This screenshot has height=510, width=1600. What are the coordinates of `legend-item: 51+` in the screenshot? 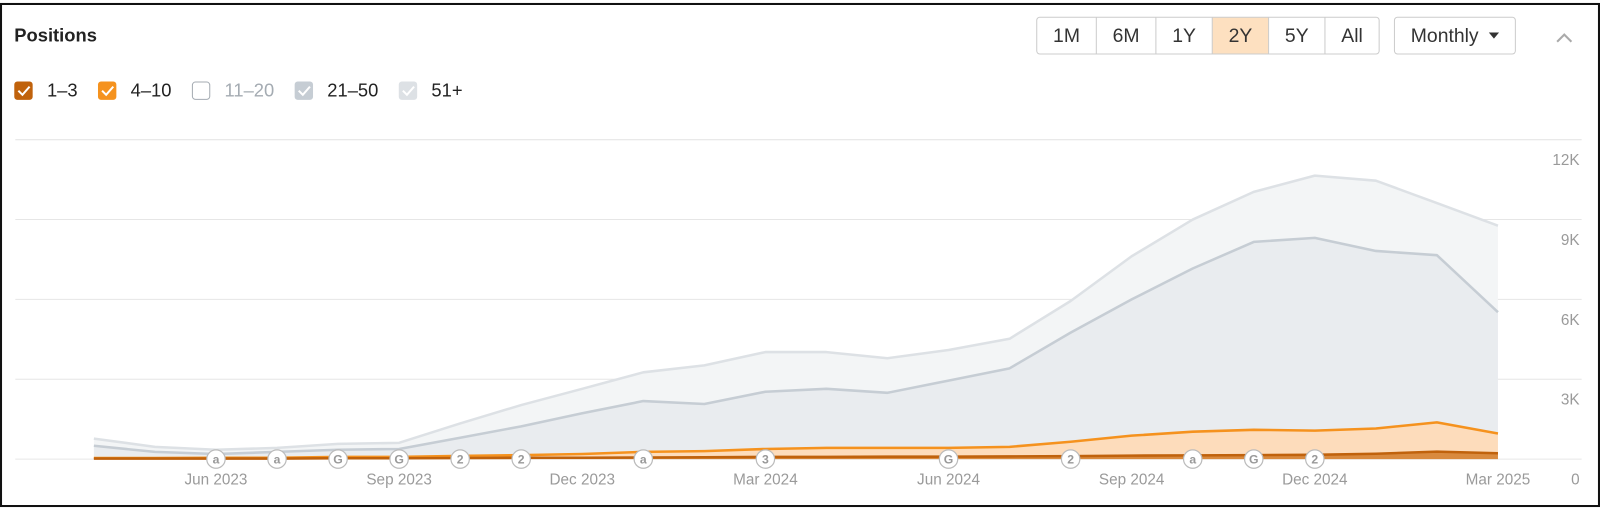 It's located at (430, 90).